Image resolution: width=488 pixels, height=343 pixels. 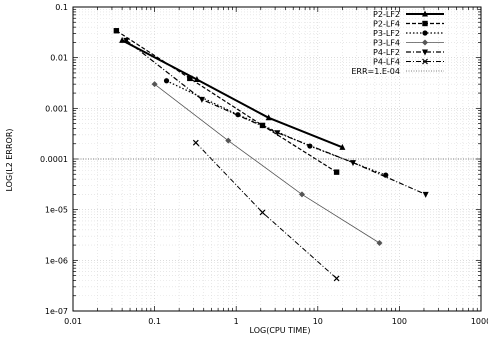 I want to click on legend-marker-p2-lf2, so click(x=425, y=13).